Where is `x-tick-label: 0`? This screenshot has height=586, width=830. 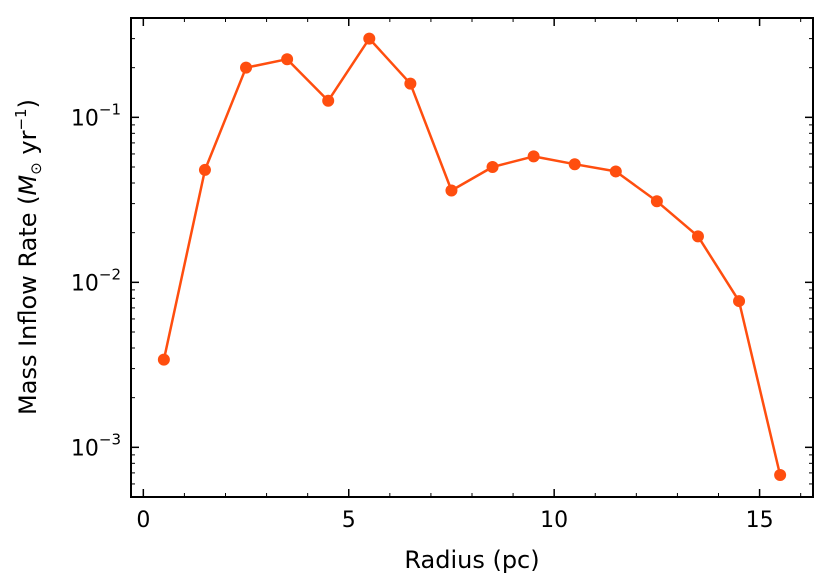
x-tick-label: 0 is located at coordinates (143, 520).